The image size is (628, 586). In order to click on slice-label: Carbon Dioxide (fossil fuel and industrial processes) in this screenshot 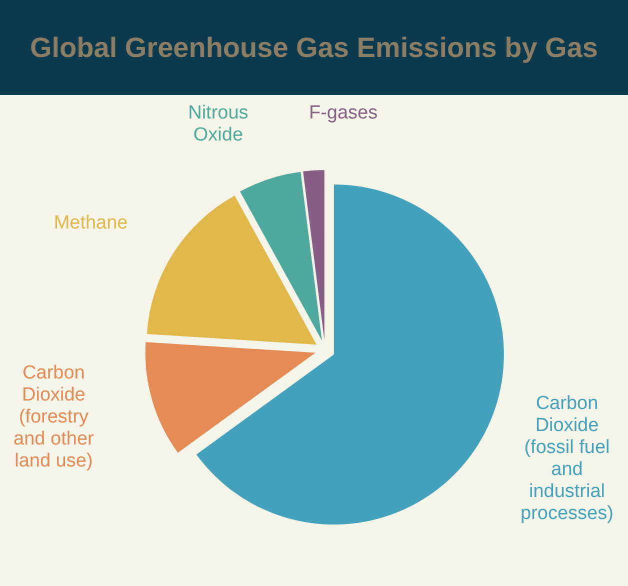, I will do `click(567, 458)`.